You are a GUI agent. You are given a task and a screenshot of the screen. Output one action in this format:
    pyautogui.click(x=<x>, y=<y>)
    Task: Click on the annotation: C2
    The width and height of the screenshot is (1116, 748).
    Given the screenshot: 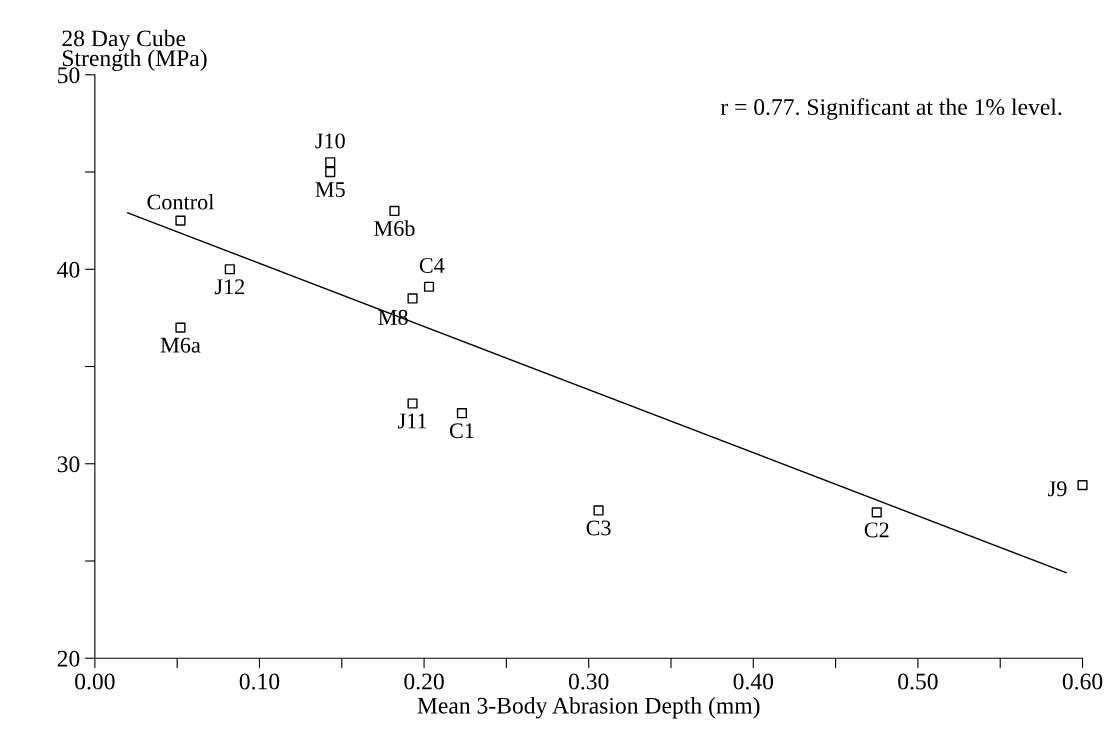 What is the action you would take?
    pyautogui.click(x=876, y=530)
    